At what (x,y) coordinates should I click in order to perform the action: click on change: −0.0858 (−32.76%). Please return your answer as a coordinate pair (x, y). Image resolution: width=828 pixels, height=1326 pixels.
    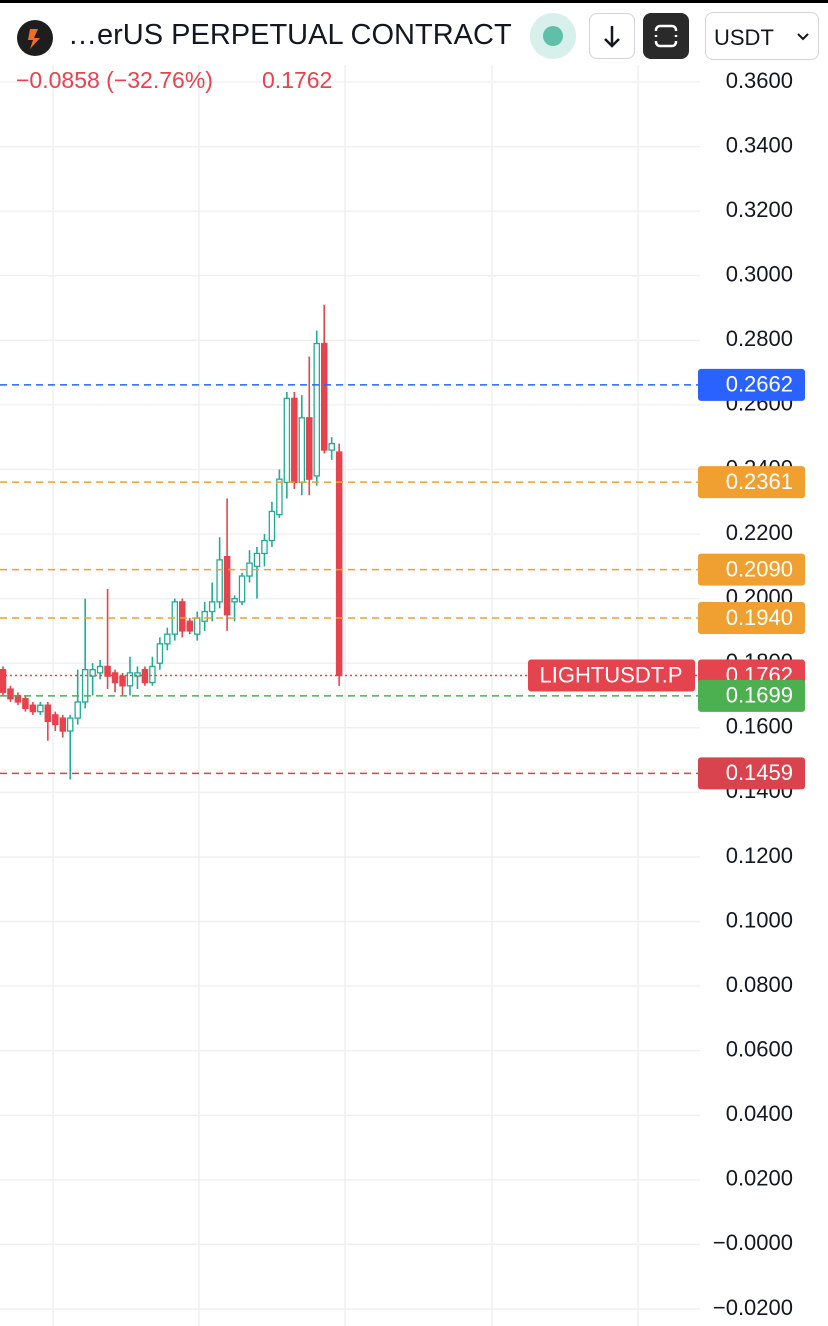
    Looking at the image, I should click on (114, 80).